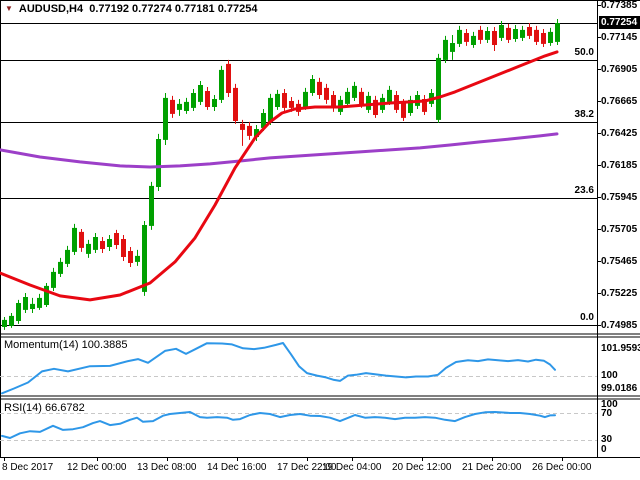 The height and width of the screenshot is (480, 640). What do you see at coordinates (584, 52) in the screenshot?
I see `fib-level-label: 50.0` at bounding box center [584, 52].